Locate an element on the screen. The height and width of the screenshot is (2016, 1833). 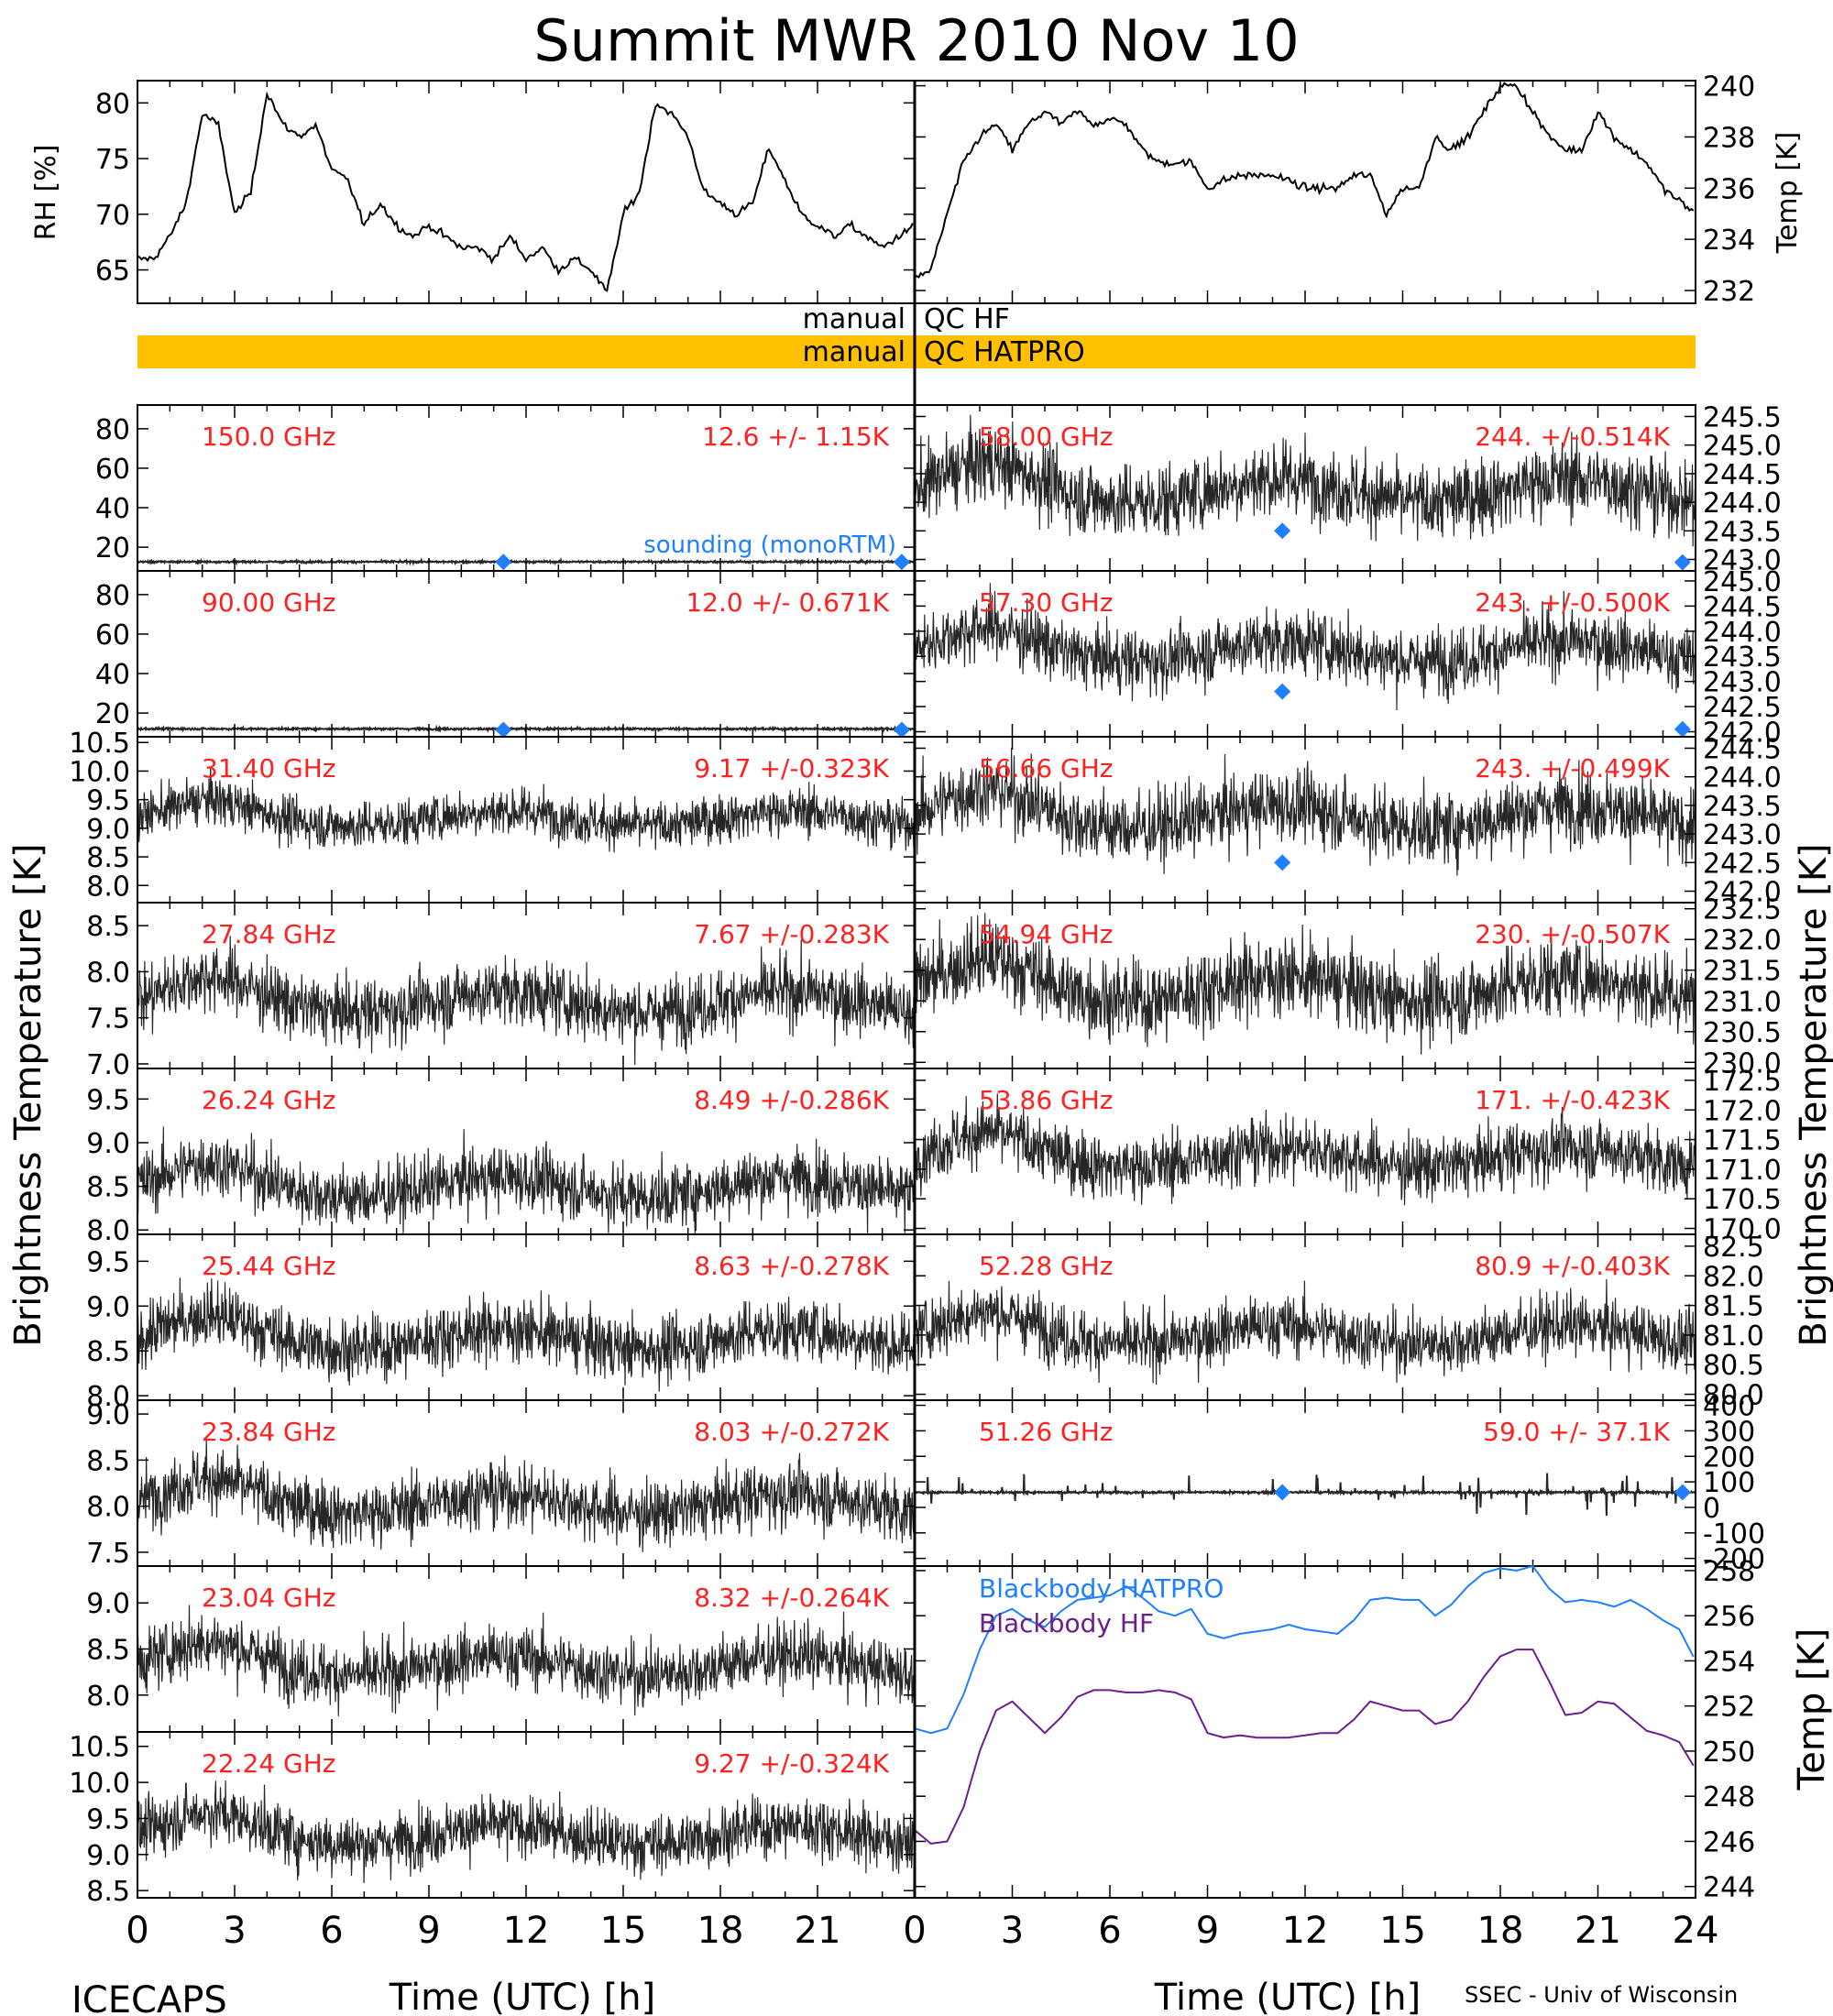
channel-series-53.86 is located at coordinates (1305, 1149).